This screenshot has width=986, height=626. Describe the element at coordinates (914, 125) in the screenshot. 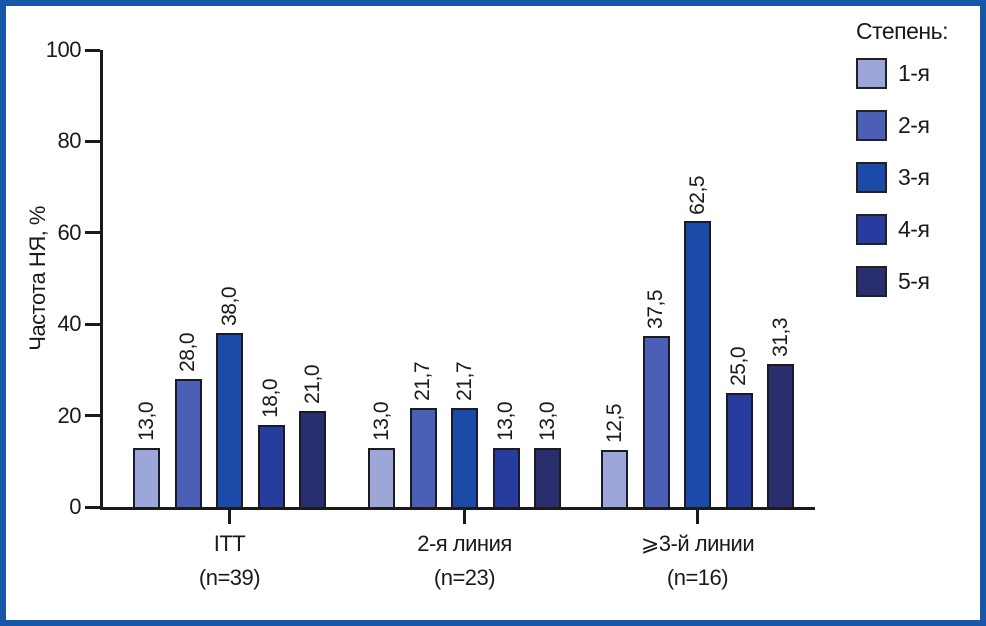

I see `legend-item-label: 2-я` at that location.